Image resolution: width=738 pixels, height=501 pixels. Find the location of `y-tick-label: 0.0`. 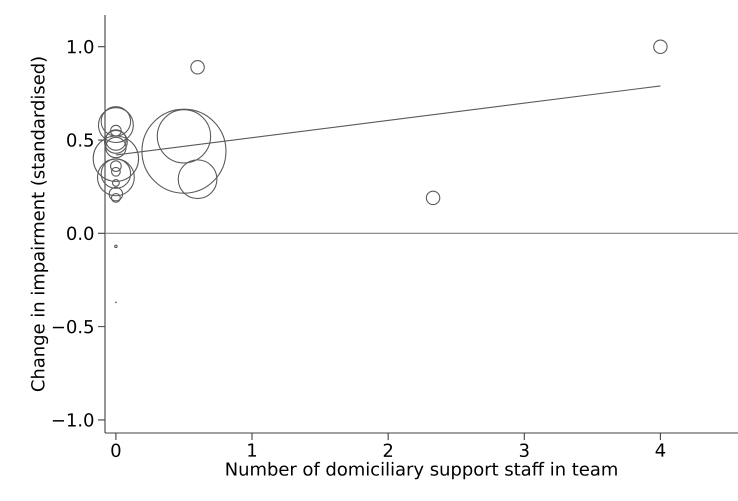

y-tick-label: 0.0 is located at coordinates (80, 233).